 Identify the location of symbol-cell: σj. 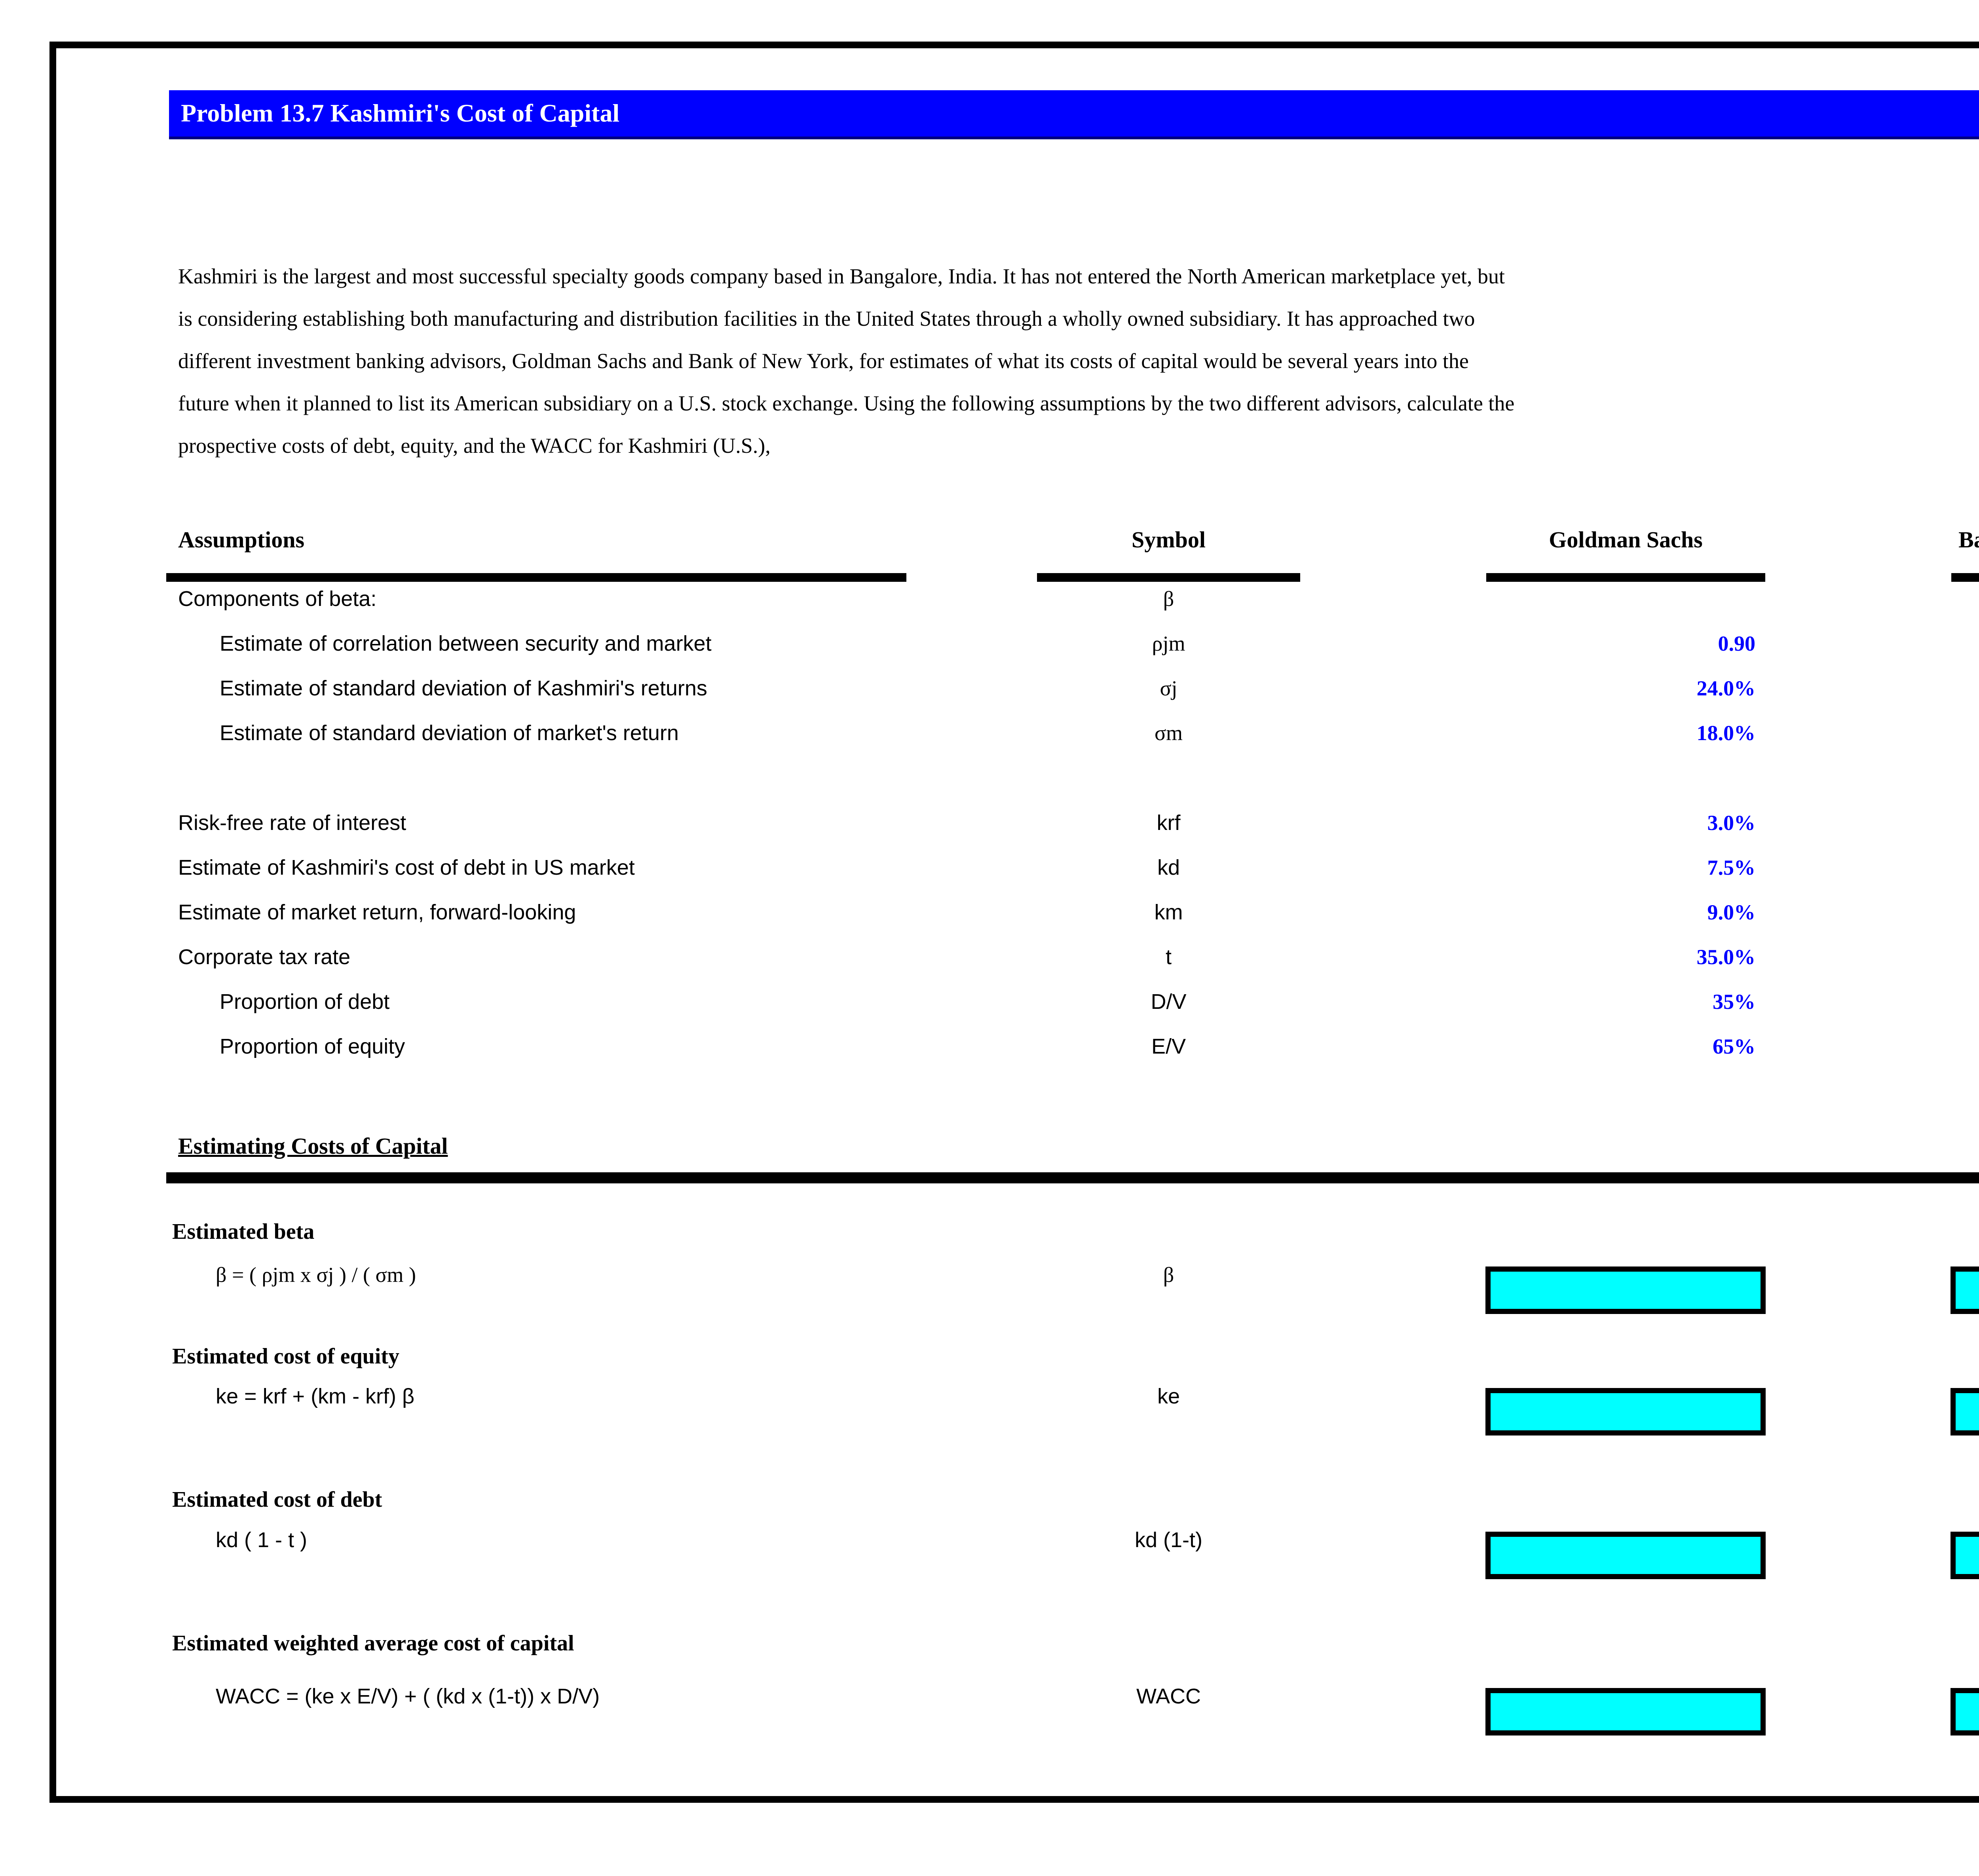
(1169, 688).